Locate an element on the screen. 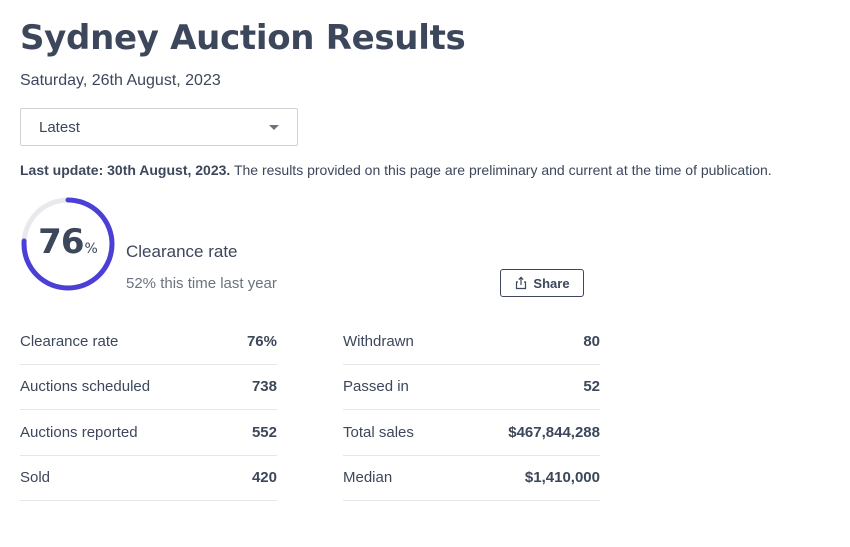 This screenshot has width=850, height=547. stat-label: Total sales is located at coordinates (378, 432).